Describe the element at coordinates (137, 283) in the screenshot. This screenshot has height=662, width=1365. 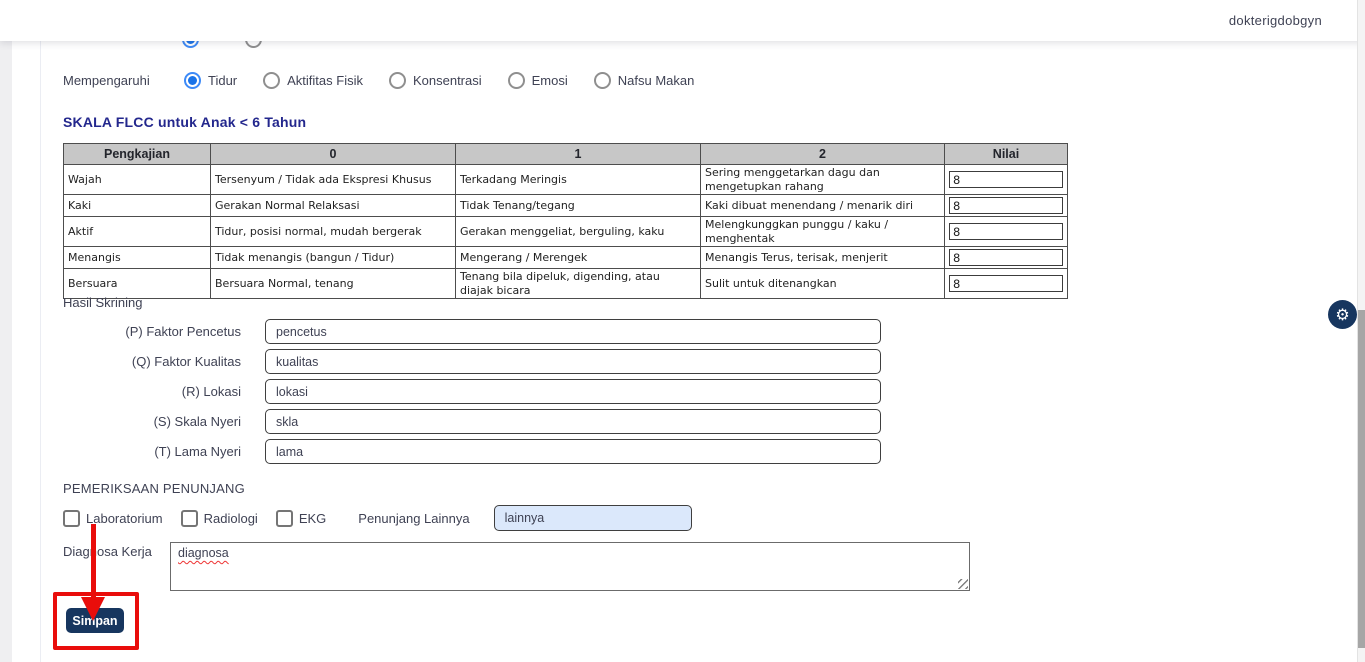
I see `flcc-cell: Bersuara` at that location.